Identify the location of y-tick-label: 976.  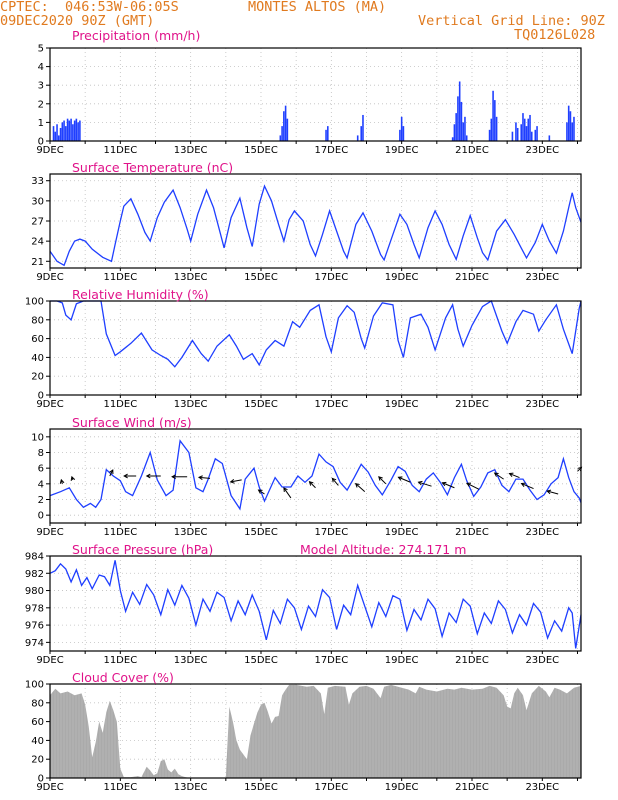
(34, 626).